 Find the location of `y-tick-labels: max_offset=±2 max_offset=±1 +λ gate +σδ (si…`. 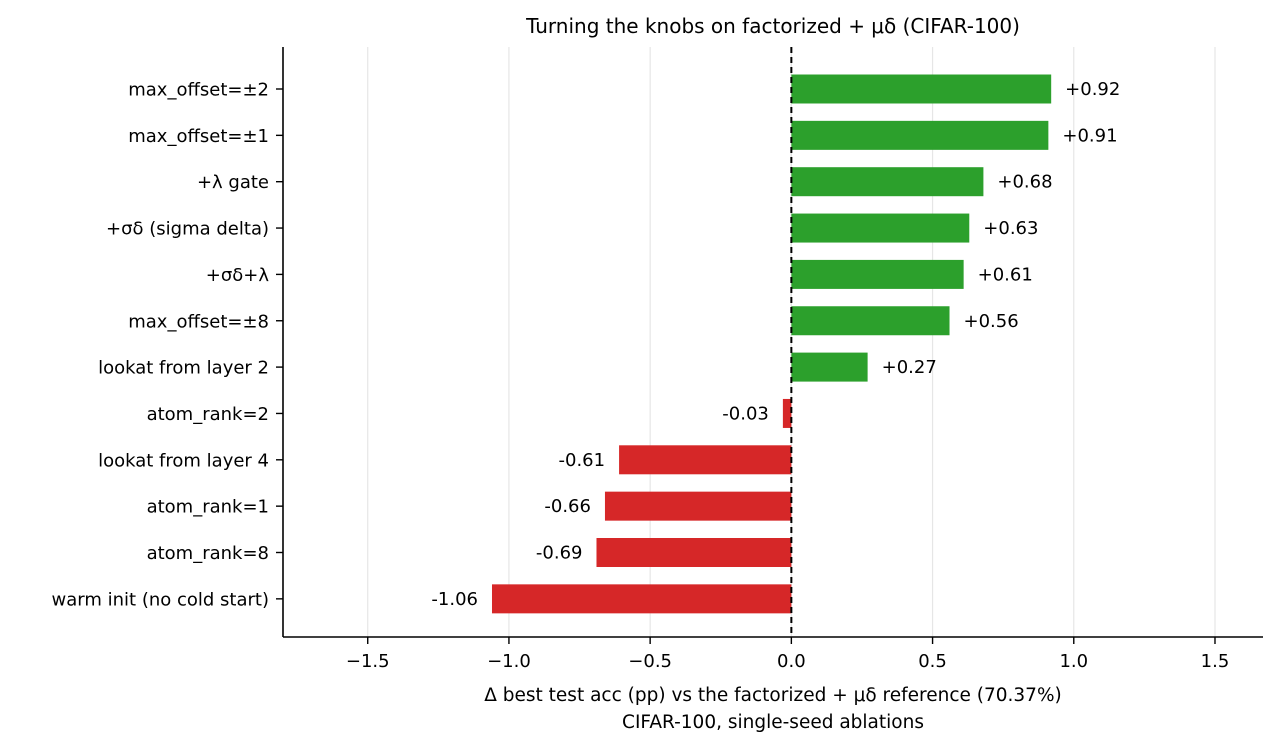

y-tick-labels: max_offset=±2 max_offset=±1 +λ gate +σδ (si… is located at coordinates (167, 345).